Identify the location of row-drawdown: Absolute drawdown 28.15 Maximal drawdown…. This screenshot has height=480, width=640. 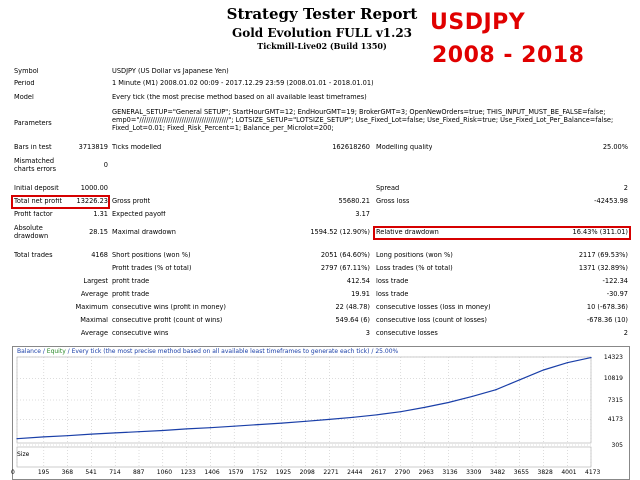
(320, 233).